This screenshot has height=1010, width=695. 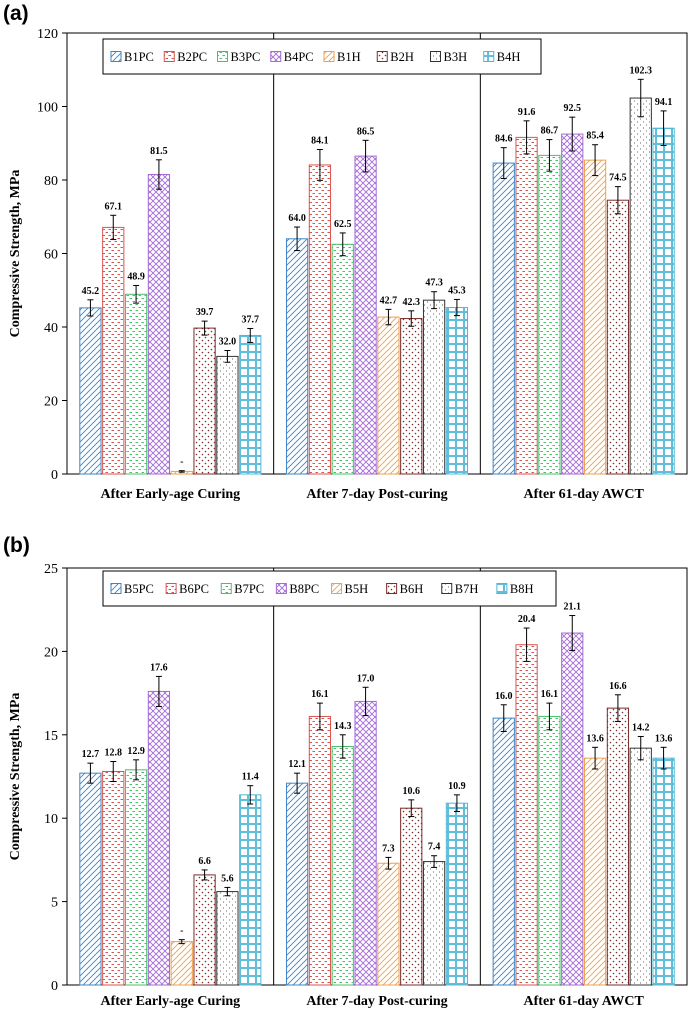 I want to click on y-tick-label: 20, so click(x=51, y=652).